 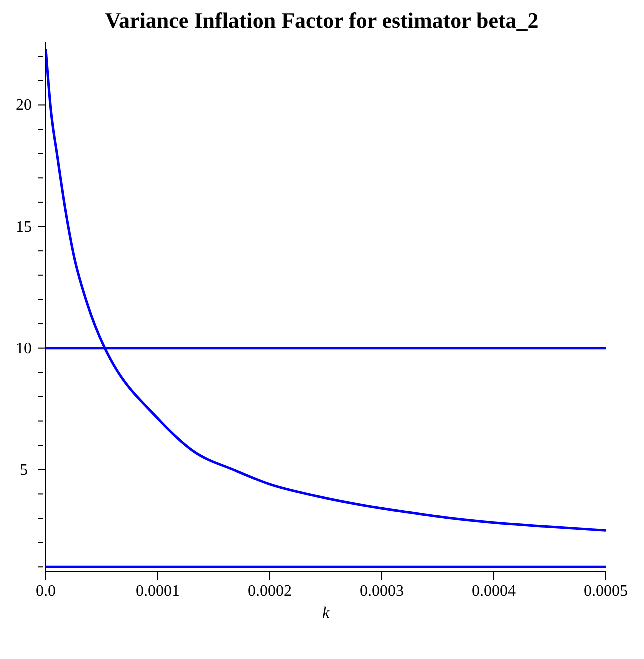 I want to click on y-tick-label: 20, so click(x=24, y=105).